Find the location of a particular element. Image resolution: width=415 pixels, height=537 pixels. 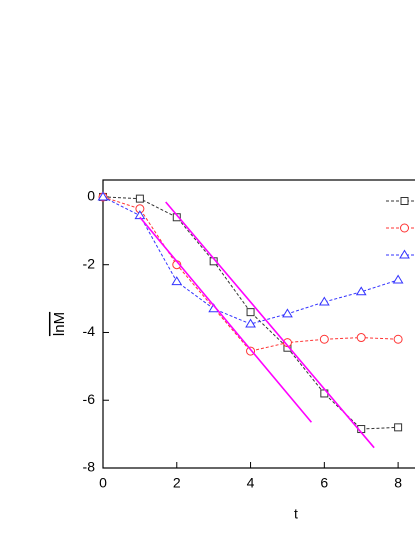

x-tick-label: 2 is located at coordinates (177, 483).